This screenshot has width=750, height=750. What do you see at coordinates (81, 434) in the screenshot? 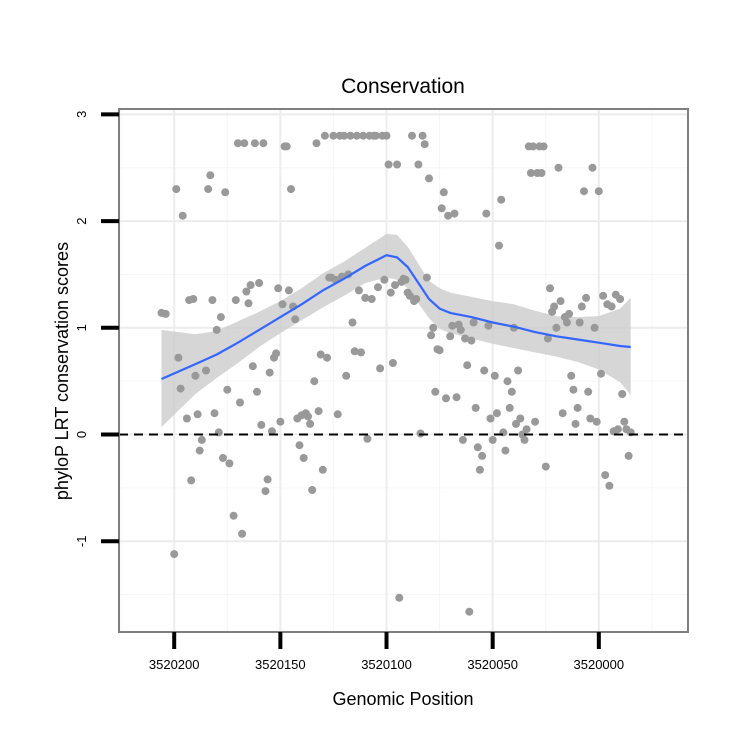
I see `y-tick-label: 0` at bounding box center [81, 434].